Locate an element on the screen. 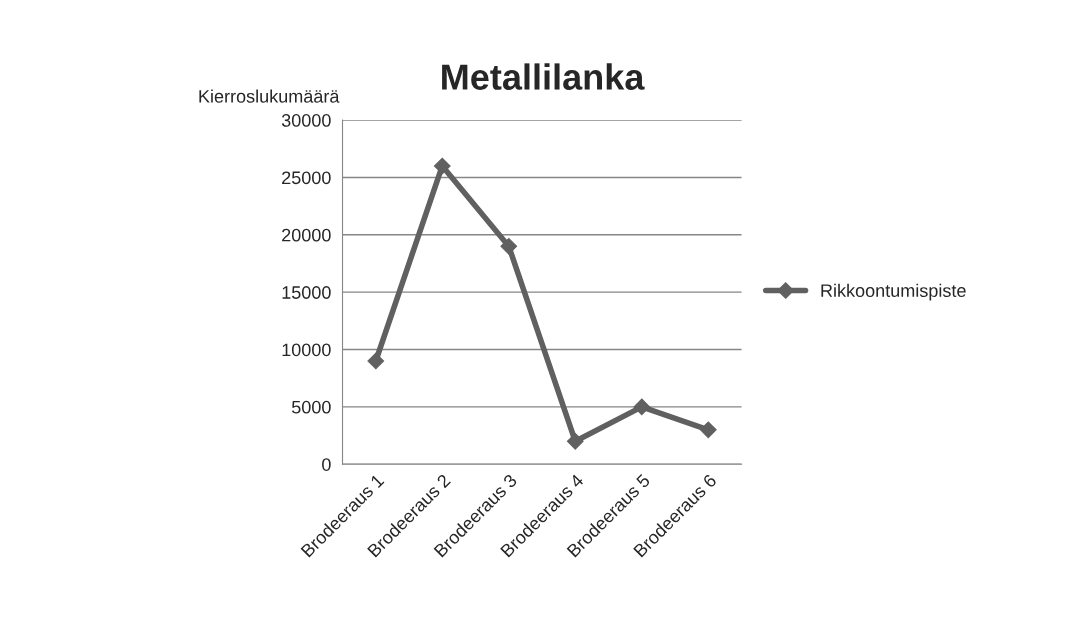 This screenshot has height=619, width=1067. legend-label: Rikkoontumispiste is located at coordinates (893, 292).